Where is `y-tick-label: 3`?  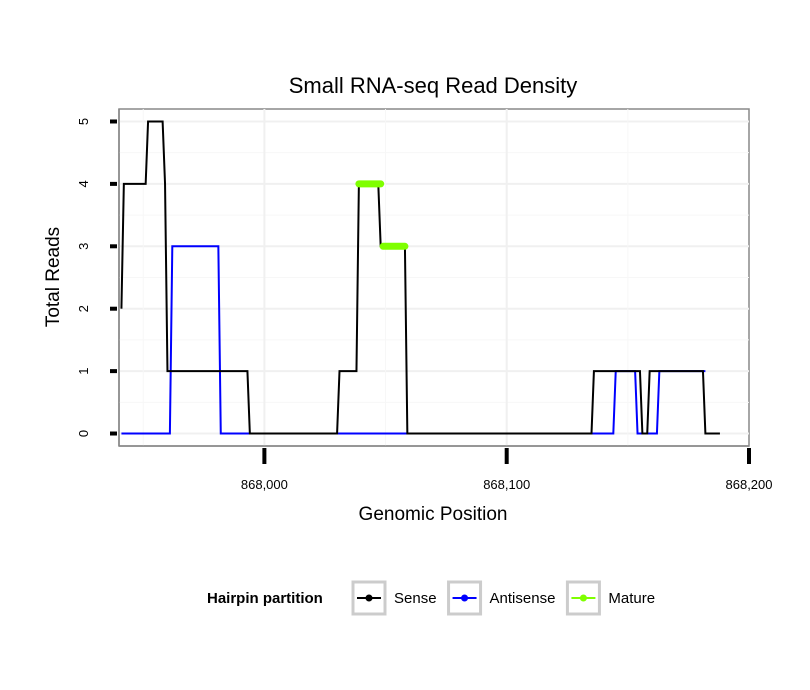
y-tick-label: 3 is located at coordinates (83, 246).